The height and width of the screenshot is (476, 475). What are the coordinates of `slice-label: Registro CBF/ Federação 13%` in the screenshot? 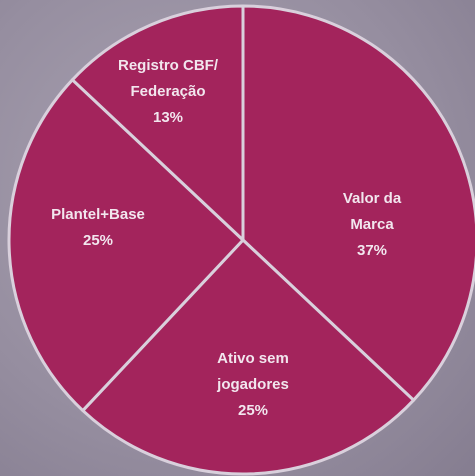 It's located at (168, 92).